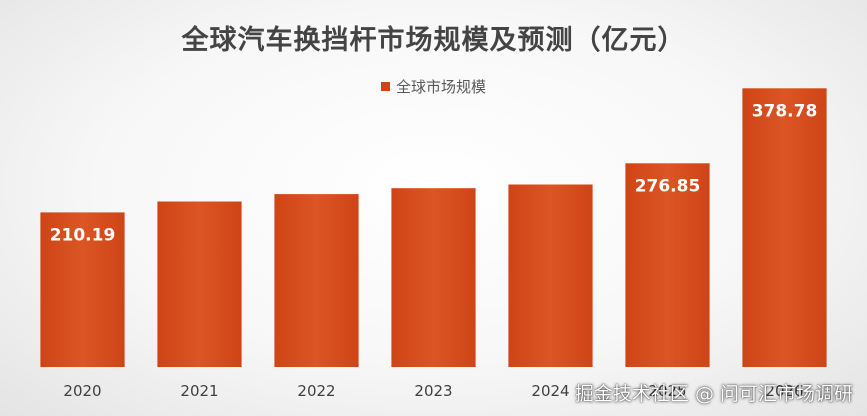 The width and height of the screenshot is (867, 416). I want to click on data-label-2026: 378.78, so click(785, 111).